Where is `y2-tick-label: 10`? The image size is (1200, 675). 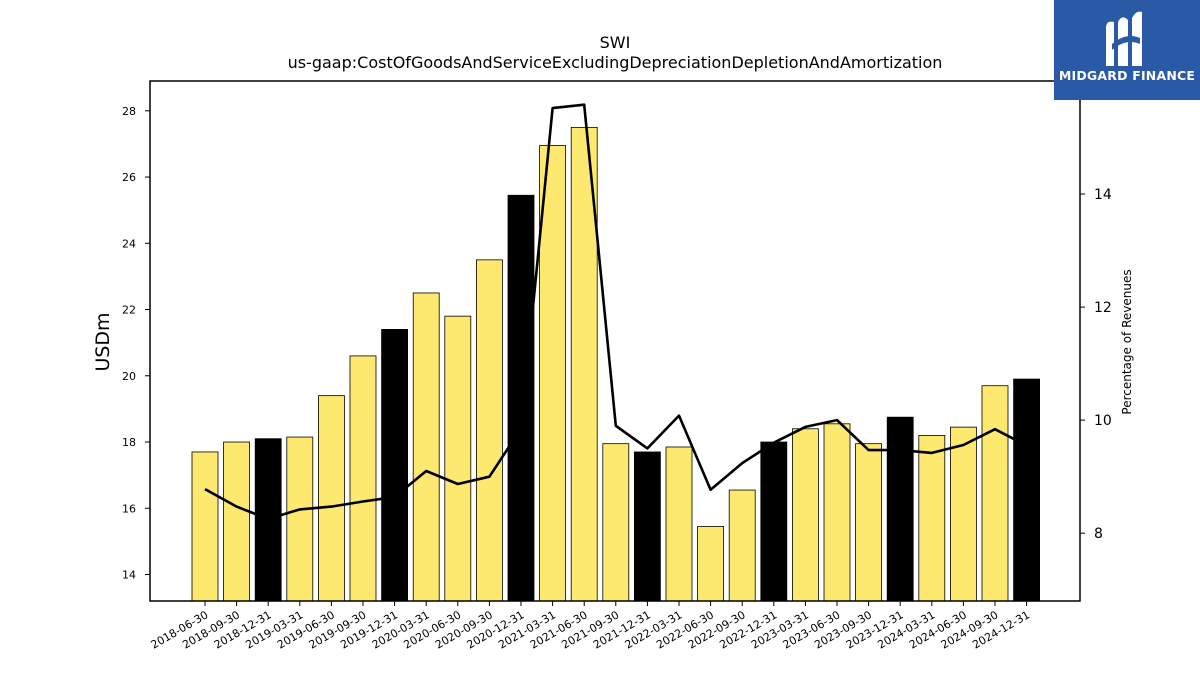
y2-tick-label: 10 is located at coordinates (1103, 421).